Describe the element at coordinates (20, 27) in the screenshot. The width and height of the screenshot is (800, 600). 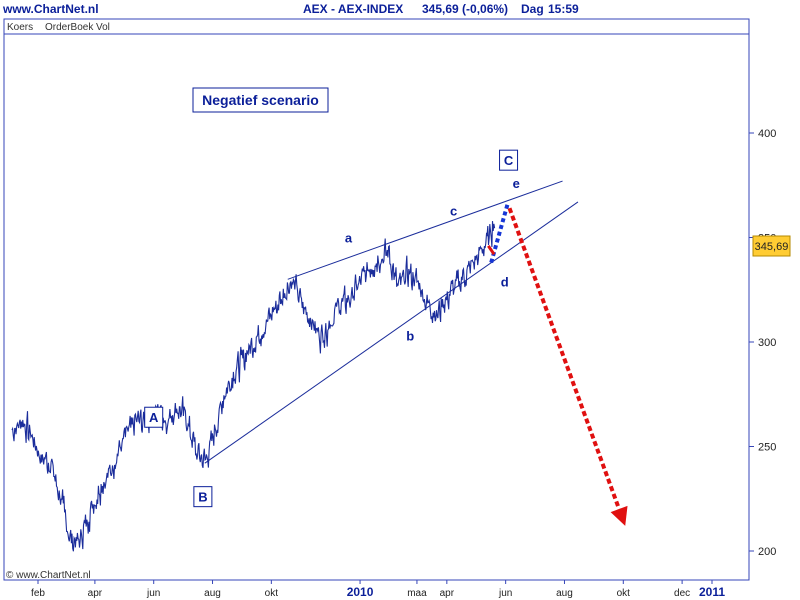
I see `tab-koers: Koers` at that location.